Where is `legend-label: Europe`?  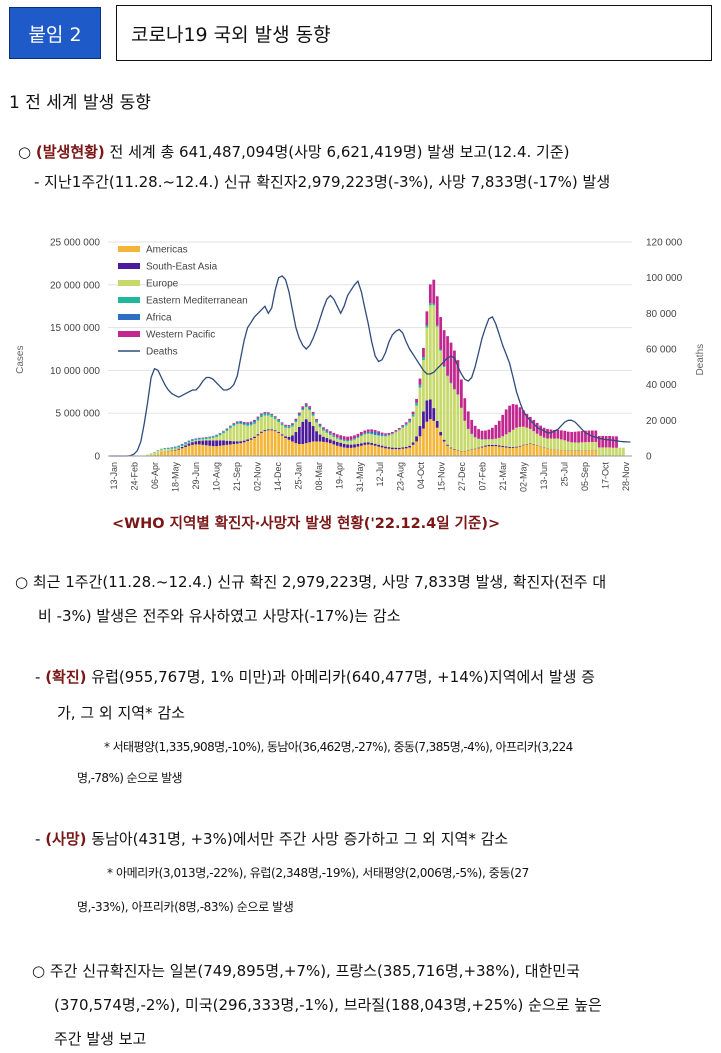
legend-label: Europe is located at coordinates (162, 284).